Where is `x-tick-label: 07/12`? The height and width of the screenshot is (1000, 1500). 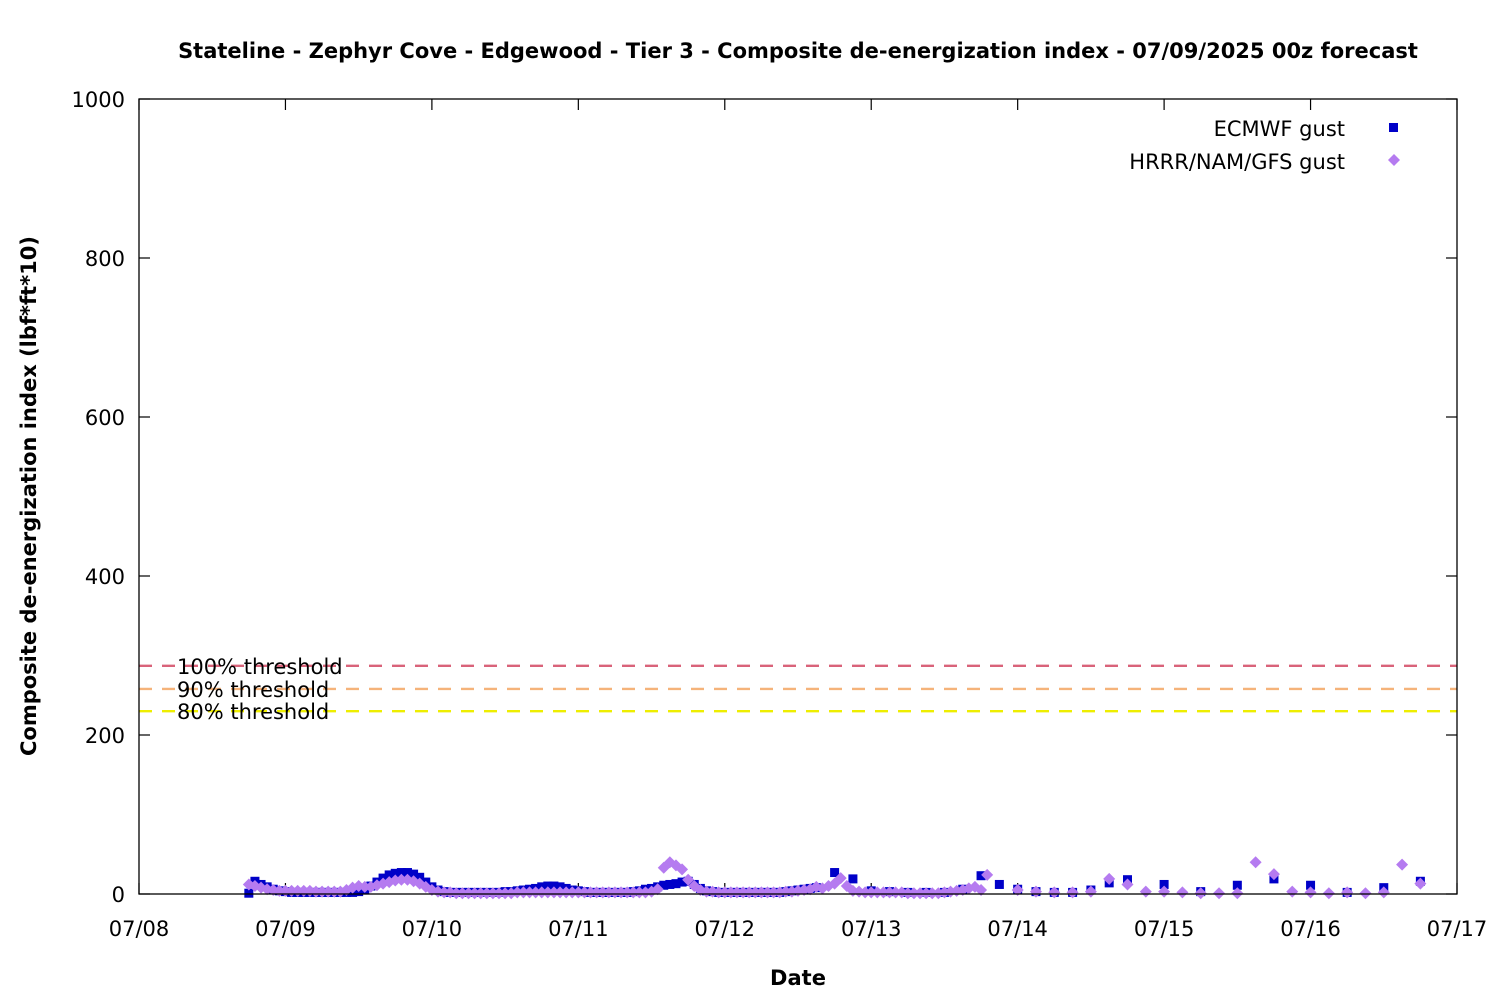
x-tick-label: 07/12 is located at coordinates (725, 929).